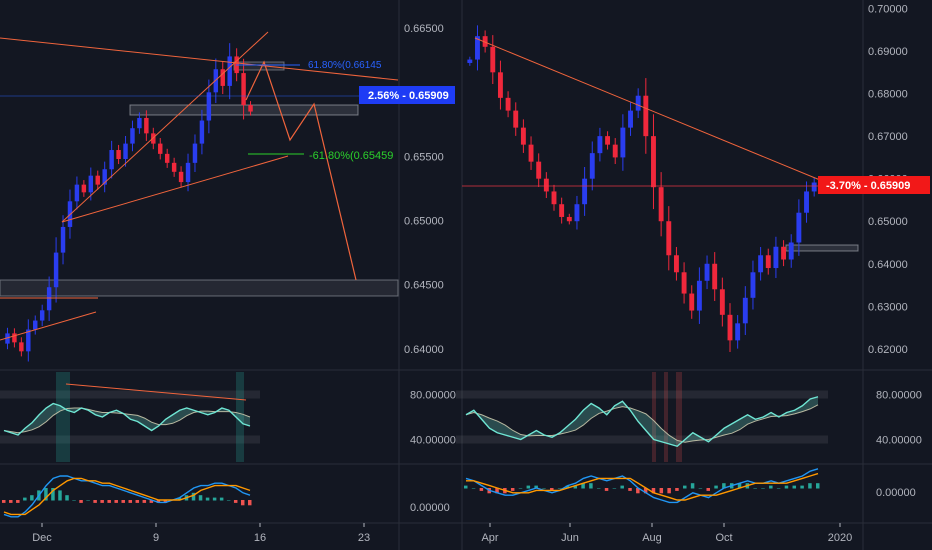 The image size is (932, 550). I want to click on fib-level-label-green: -61.80%(0.65459, so click(351, 156).